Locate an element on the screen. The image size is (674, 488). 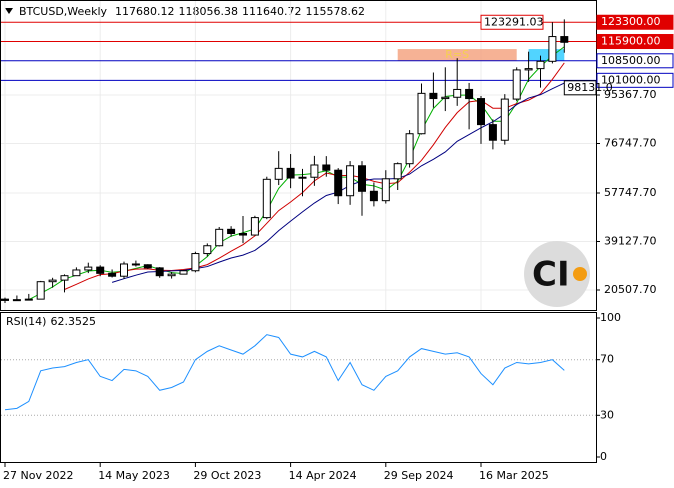
y-tick-label: 0 is located at coordinates (603, 456).